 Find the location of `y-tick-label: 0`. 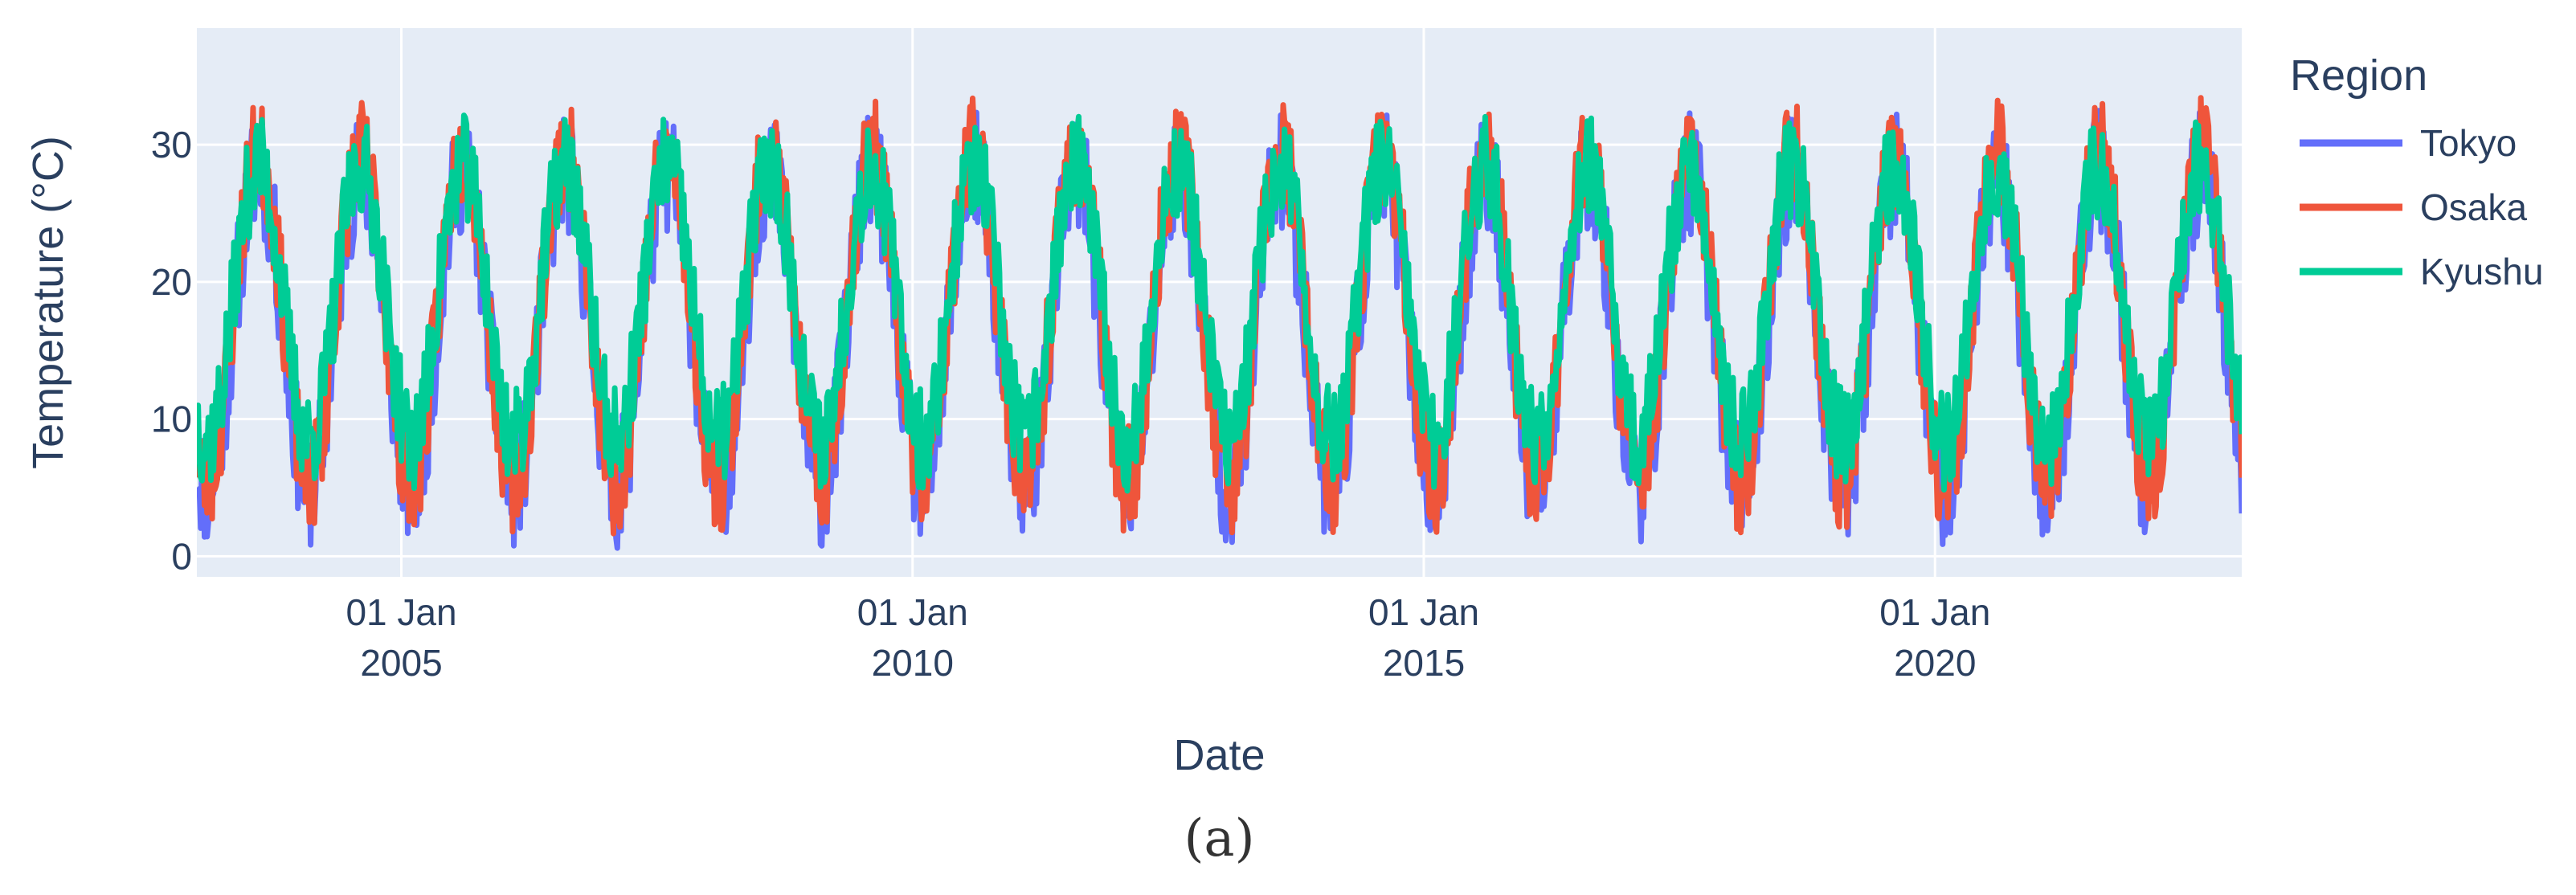

y-tick-label: 0 is located at coordinates (181, 556).